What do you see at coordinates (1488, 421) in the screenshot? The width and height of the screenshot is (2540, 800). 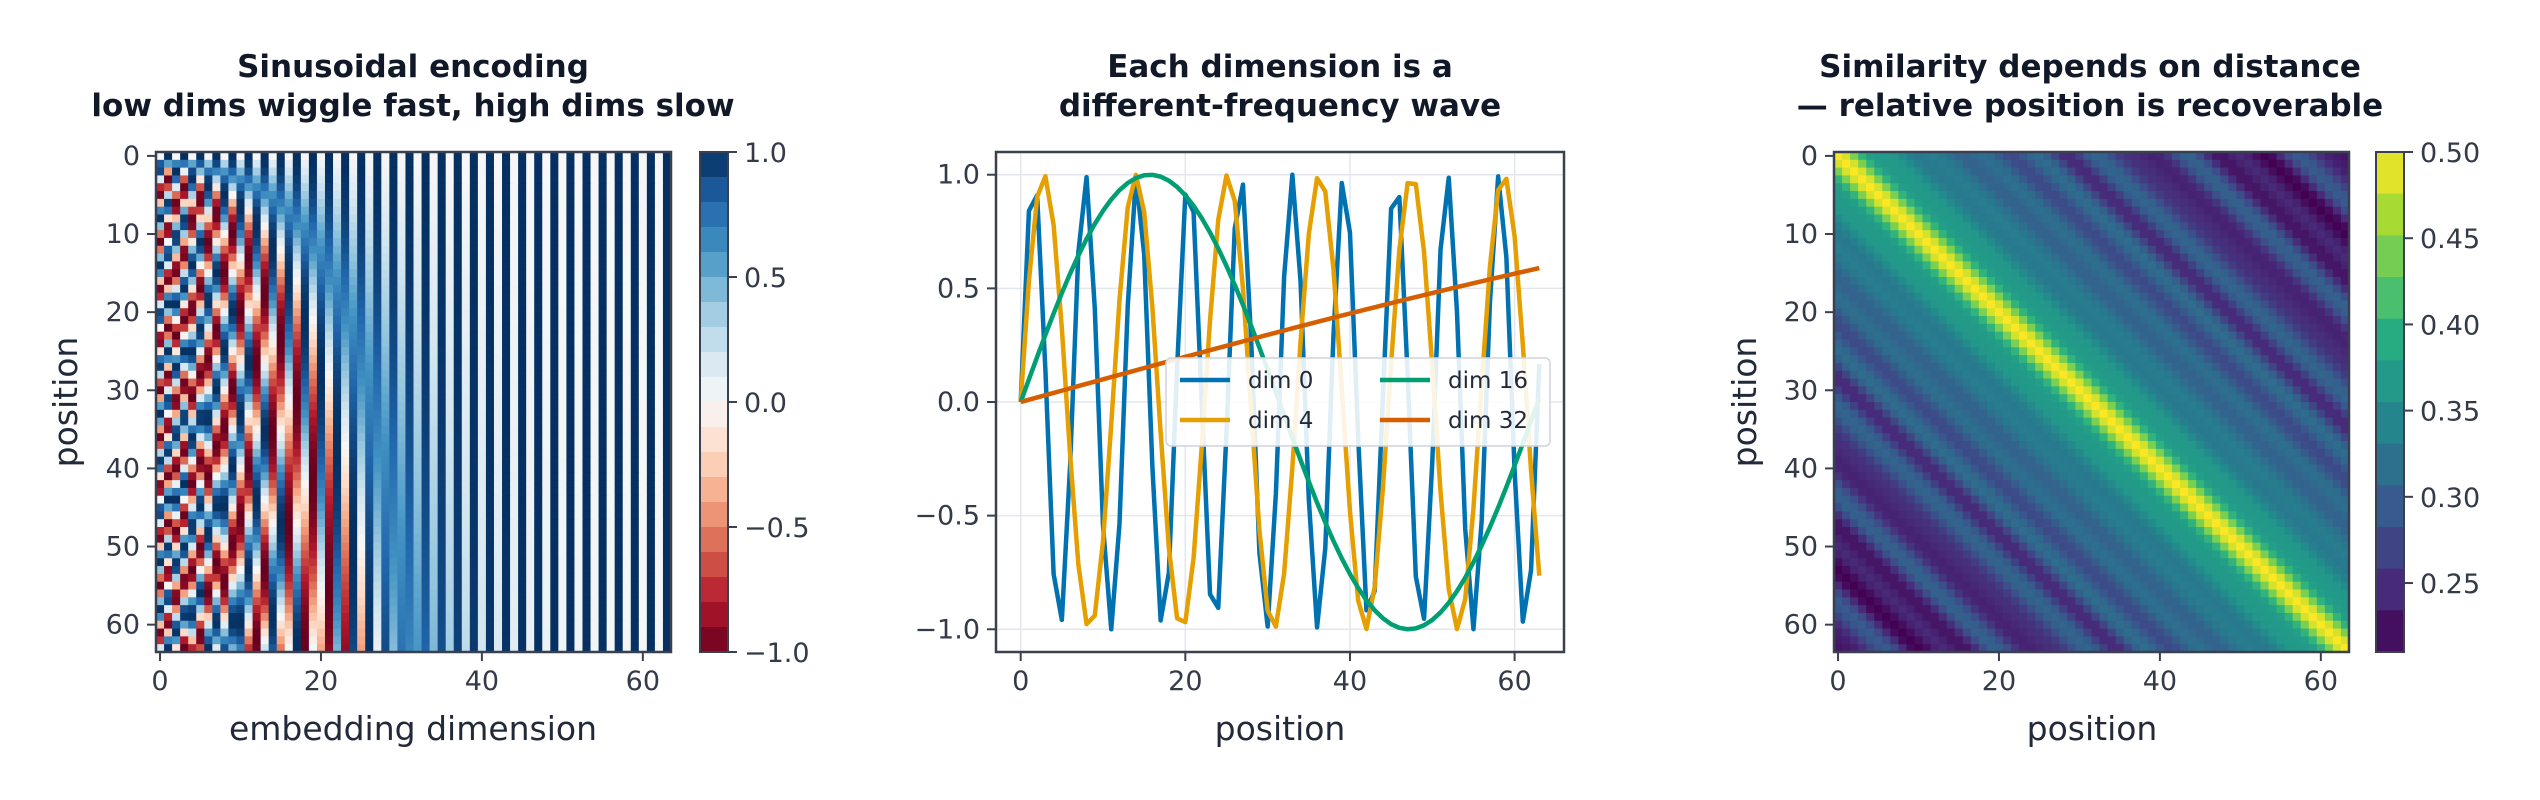 I see `legend-label-dim-32: dim 32` at bounding box center [1488, 421].